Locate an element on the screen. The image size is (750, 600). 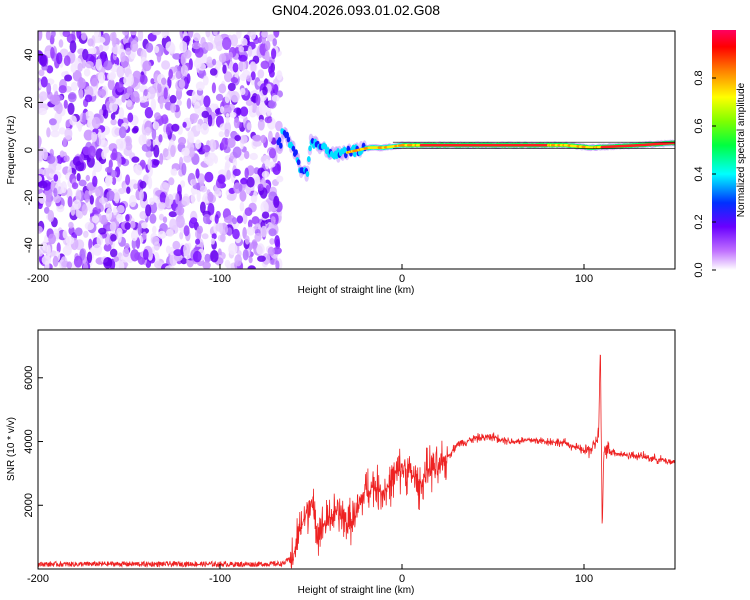
x-tick-label: 0 is located at coordinates (402, 279).